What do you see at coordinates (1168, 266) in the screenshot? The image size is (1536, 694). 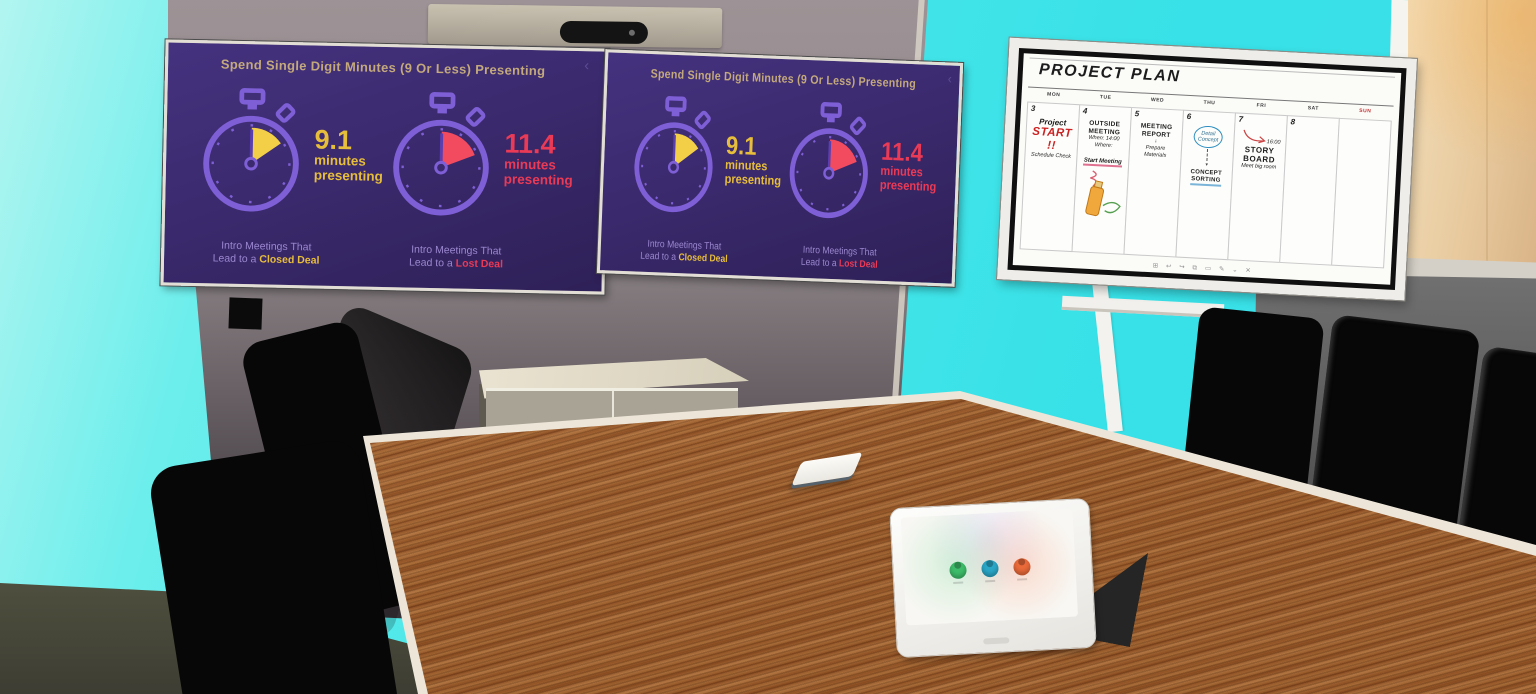 I see `undo-icon: ↩` at bounding box center [1168, 266].